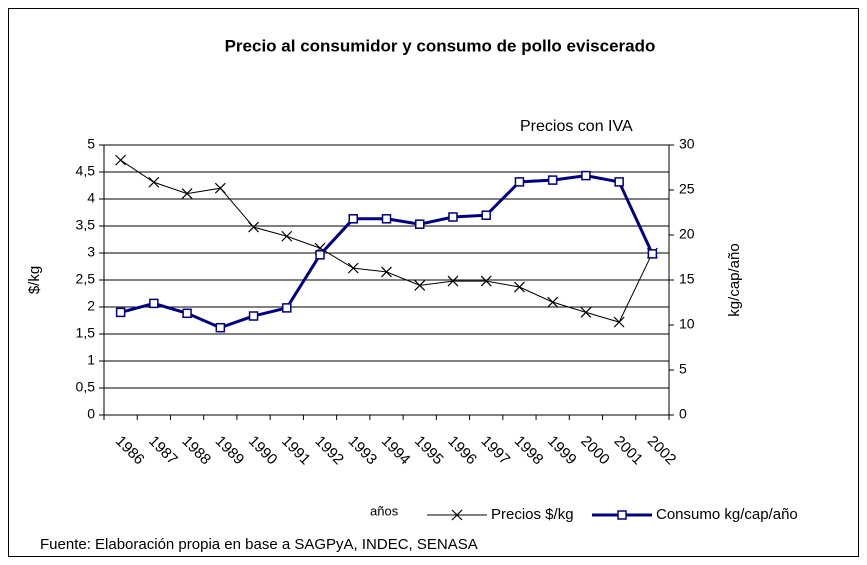  I want to click on y-tick-label: 1, so click(91, 360).